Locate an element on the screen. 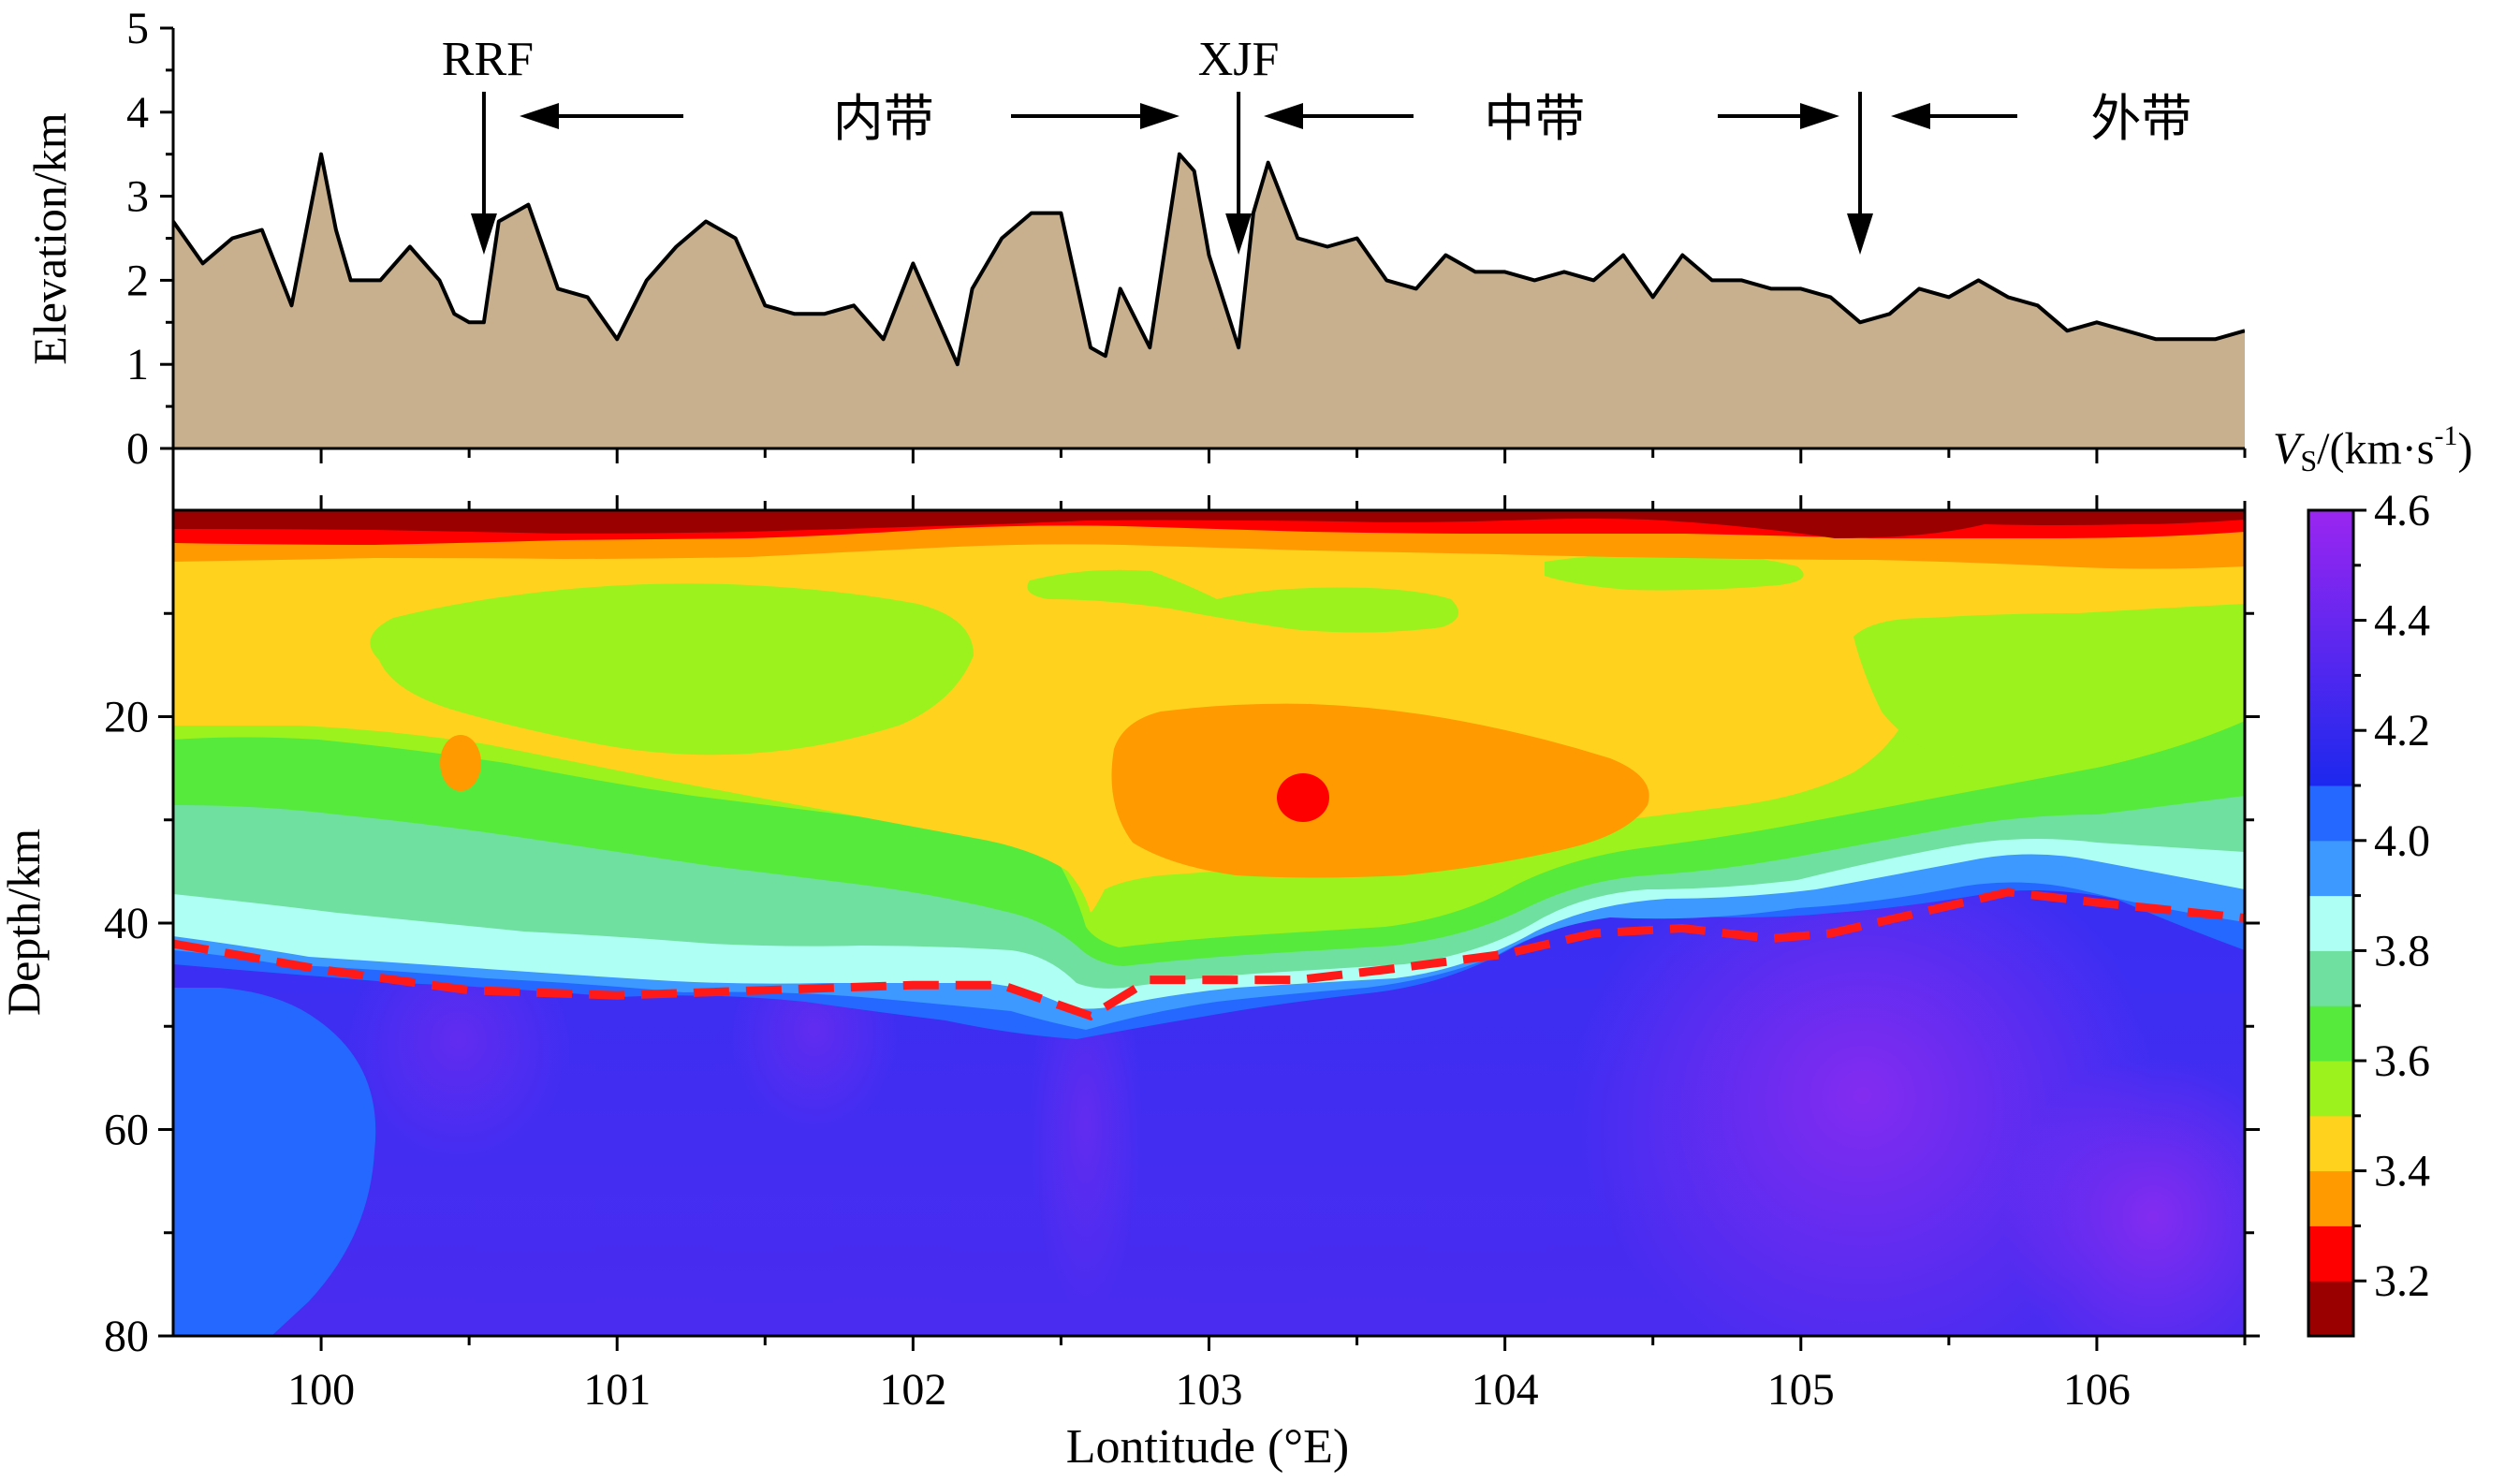  longitude-tick-label: 101 is located at coordinates (617, 1390).